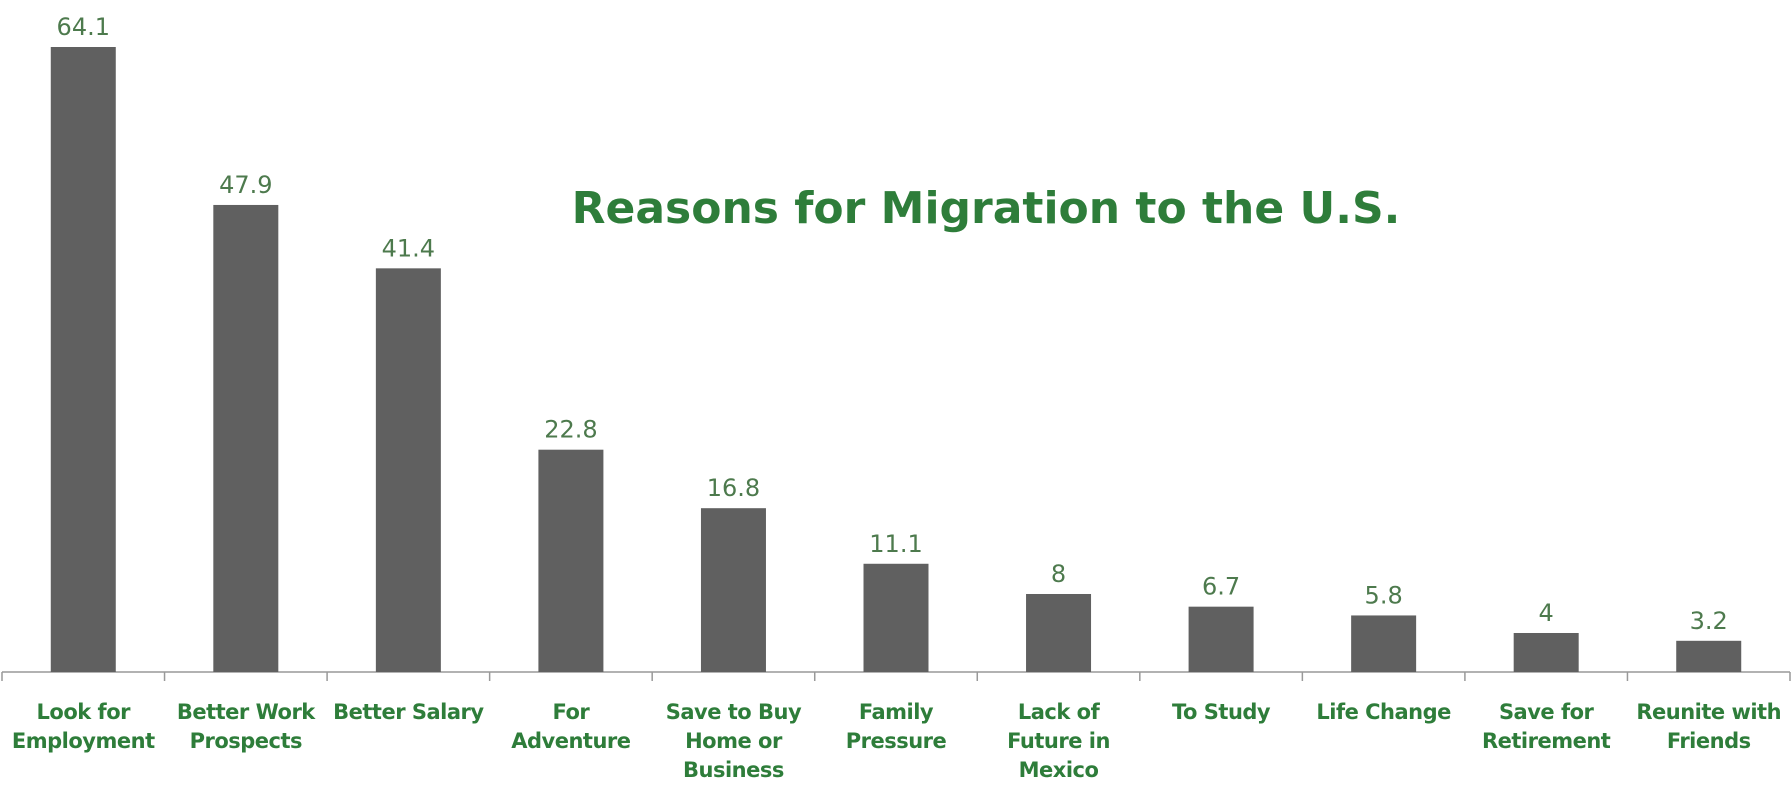  Describe the element at coordinates (571, 726) in the screenshot. I see `category-label: For Adventure` at that location.